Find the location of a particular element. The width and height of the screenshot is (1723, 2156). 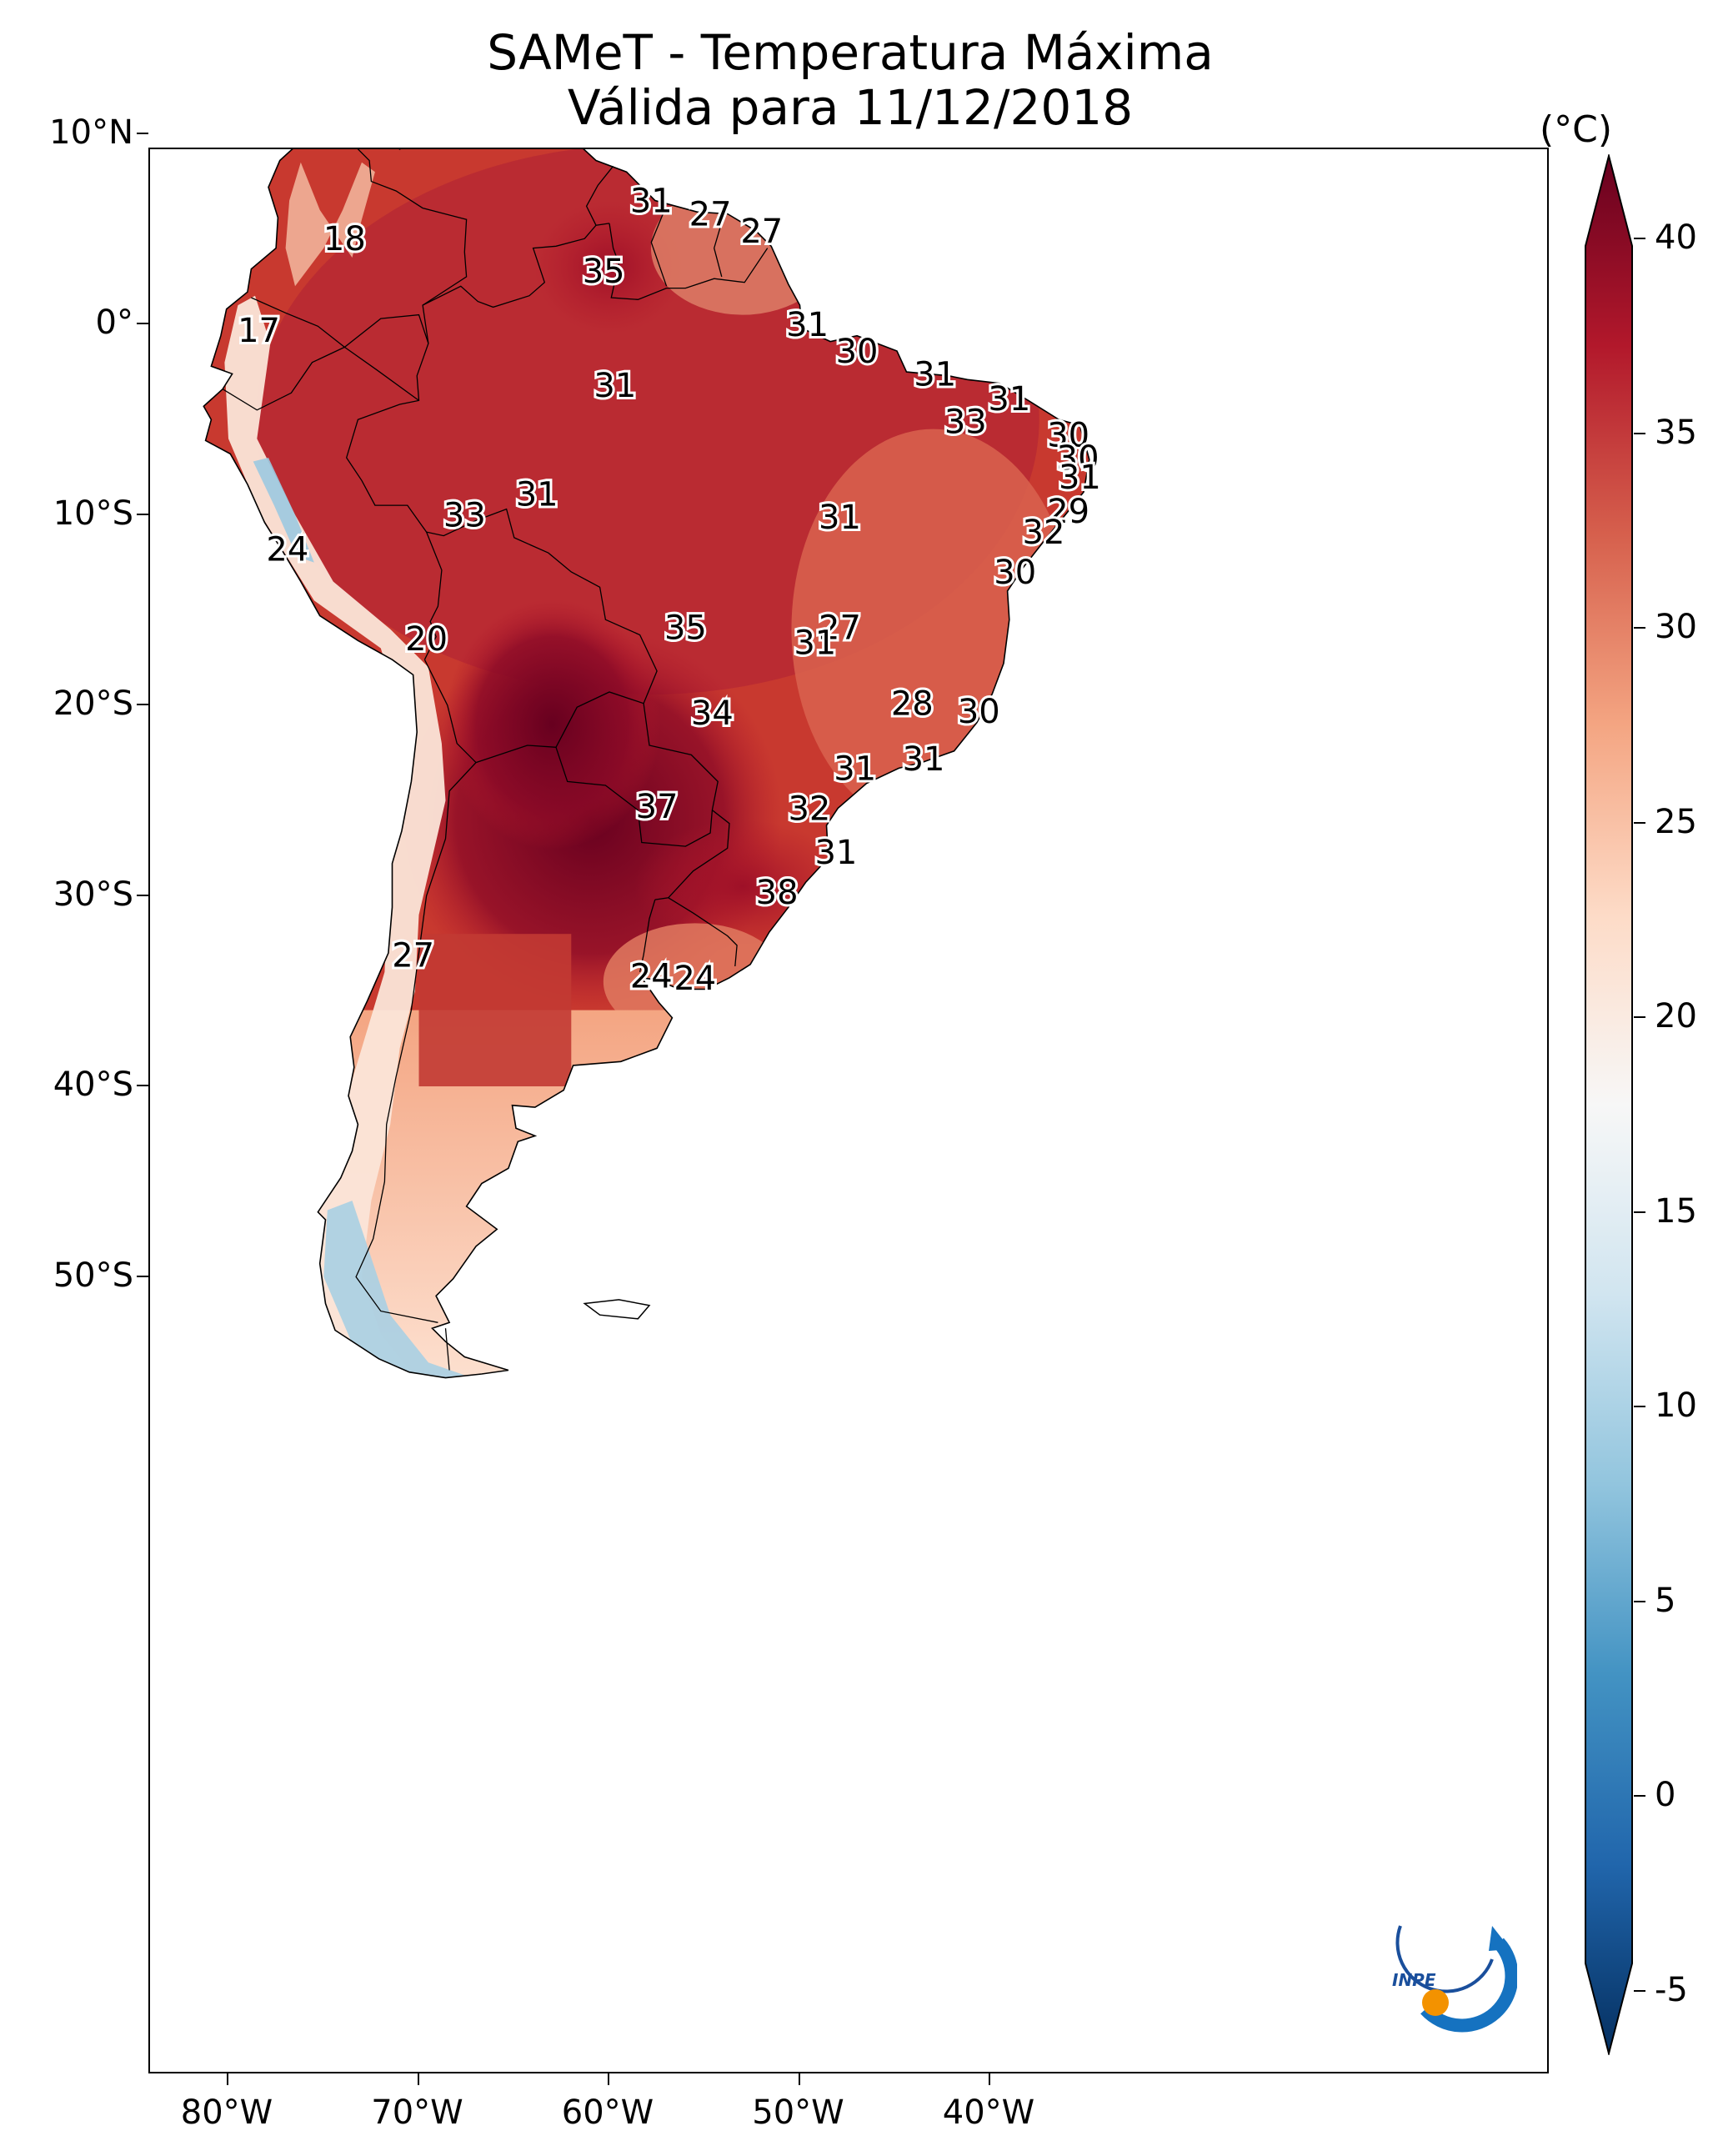

longitude-tick-label: 50°W is located at coordinates (798, 2112).